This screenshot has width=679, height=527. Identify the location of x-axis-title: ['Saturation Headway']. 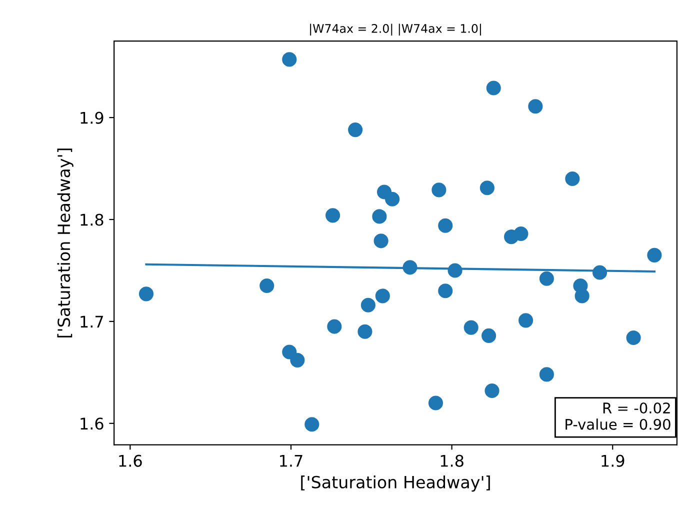
(395, 484).